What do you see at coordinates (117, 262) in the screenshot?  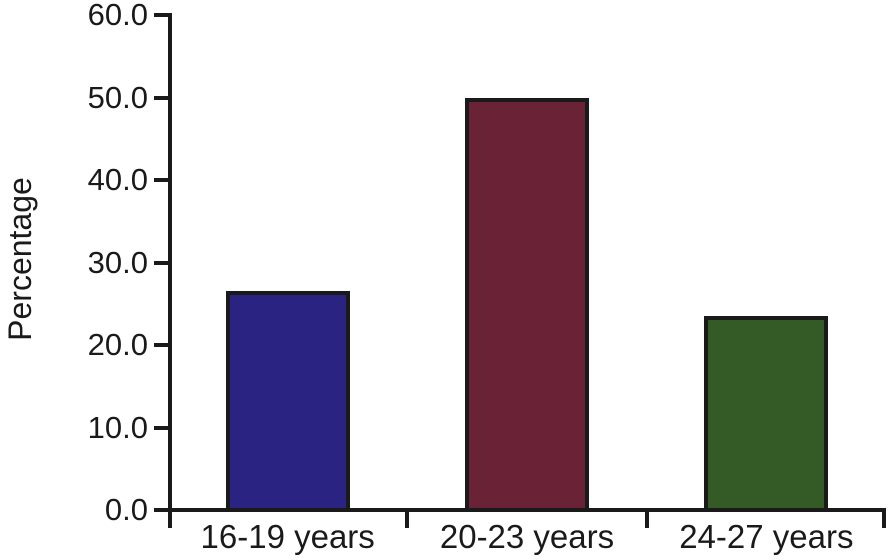 I see `y-tick-label: 30.0` at bounding box center [117, 262].